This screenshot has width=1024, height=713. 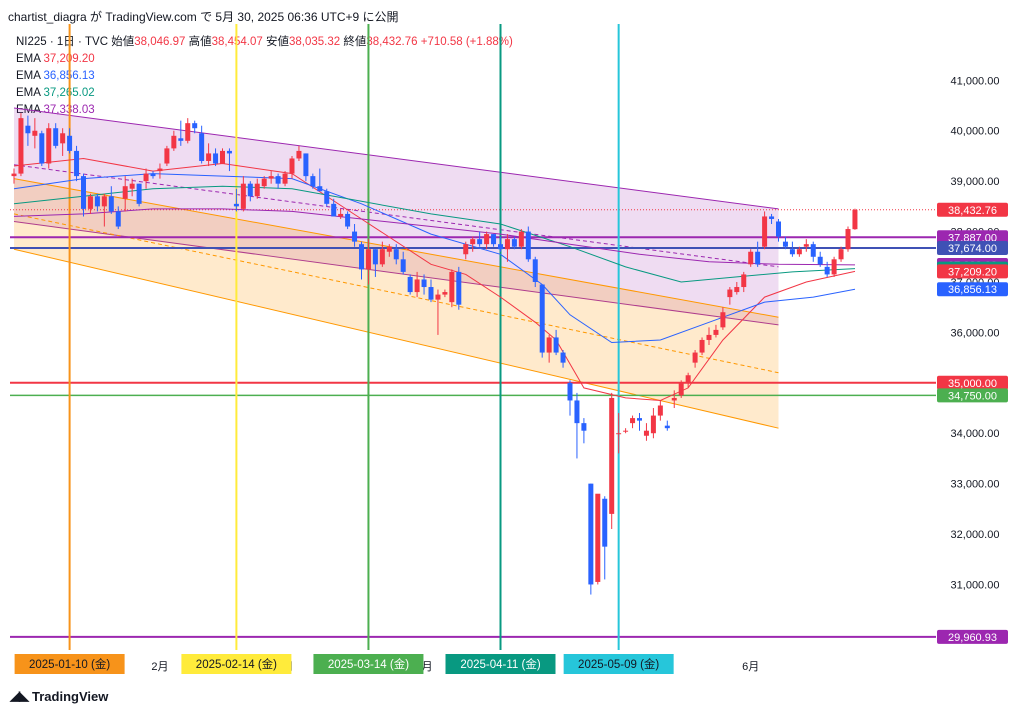 I want to click on close-value: 38,432.76, so click(x=392, y=42).